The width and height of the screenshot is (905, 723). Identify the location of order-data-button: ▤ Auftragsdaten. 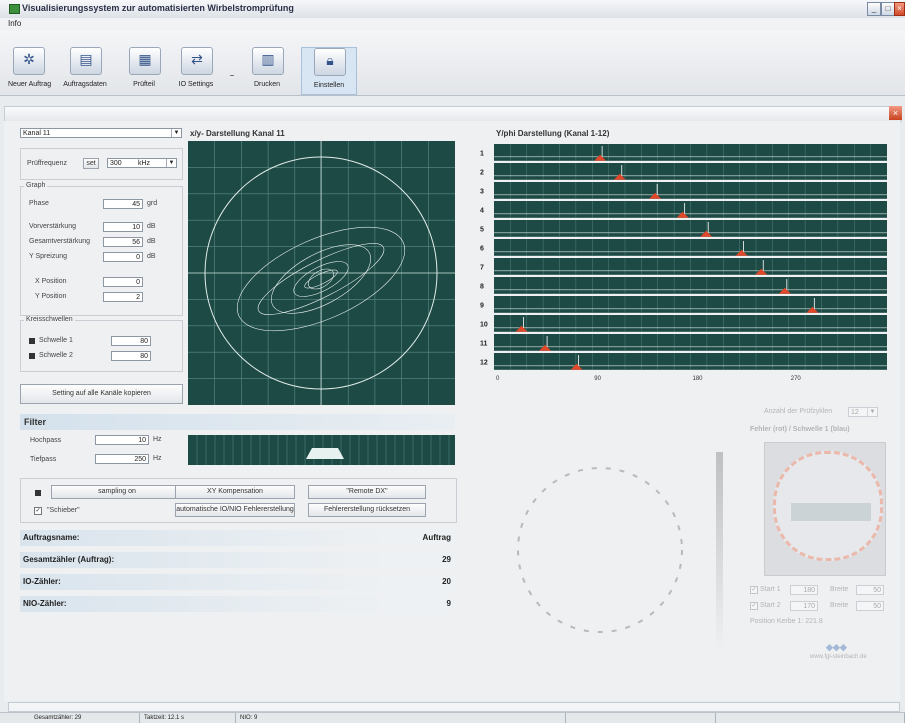
(85, 70).